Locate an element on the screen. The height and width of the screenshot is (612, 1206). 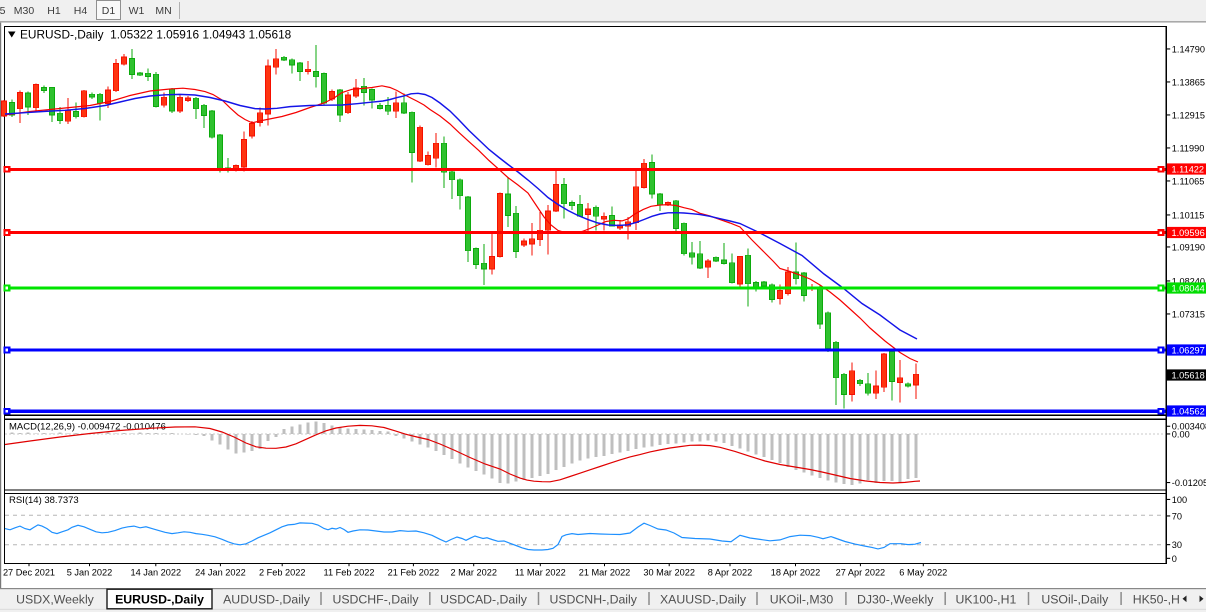
svg-text: W1 is located at coordinates (137, 11).